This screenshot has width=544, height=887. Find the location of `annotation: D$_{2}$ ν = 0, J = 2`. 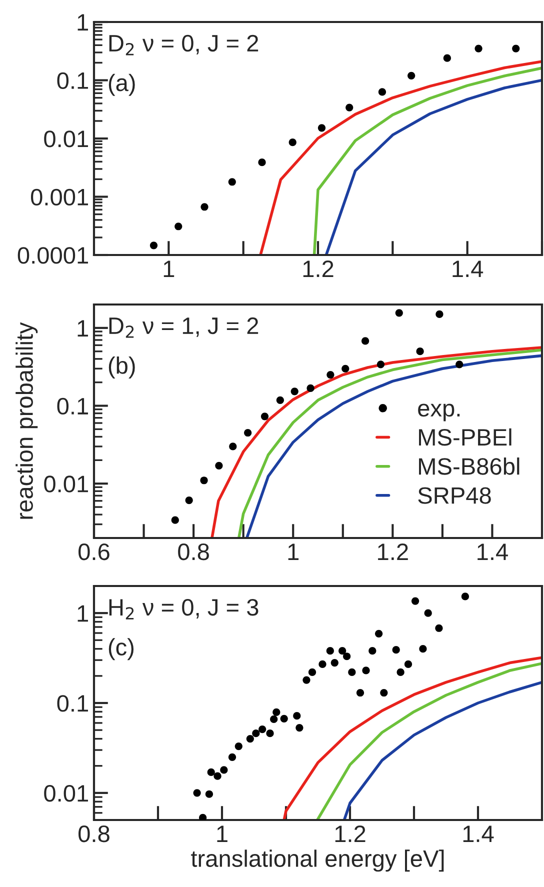

annotation: D$_{2}$ ν = 0, J = 2 is located at coordinates (183, 45).